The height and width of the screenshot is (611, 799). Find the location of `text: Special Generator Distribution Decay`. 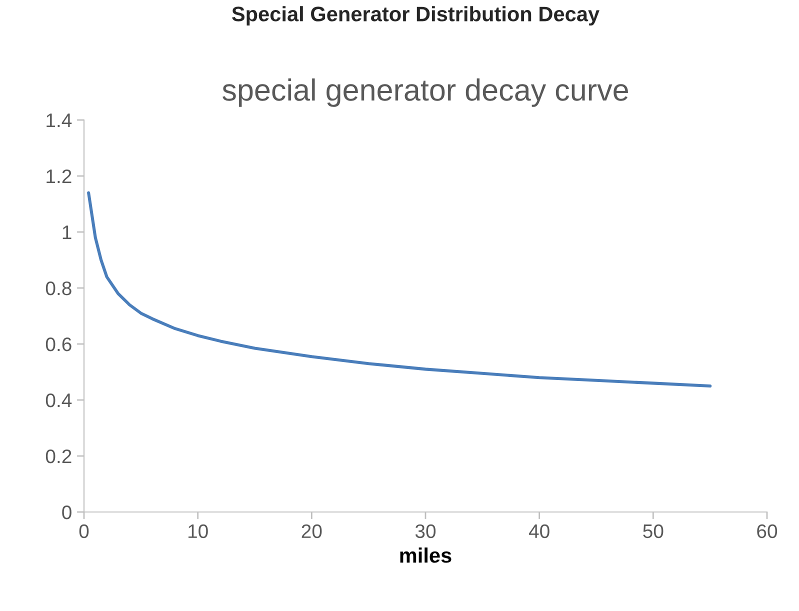

text: Special Generator Distribution Decay is located at coordinates (416, 16).